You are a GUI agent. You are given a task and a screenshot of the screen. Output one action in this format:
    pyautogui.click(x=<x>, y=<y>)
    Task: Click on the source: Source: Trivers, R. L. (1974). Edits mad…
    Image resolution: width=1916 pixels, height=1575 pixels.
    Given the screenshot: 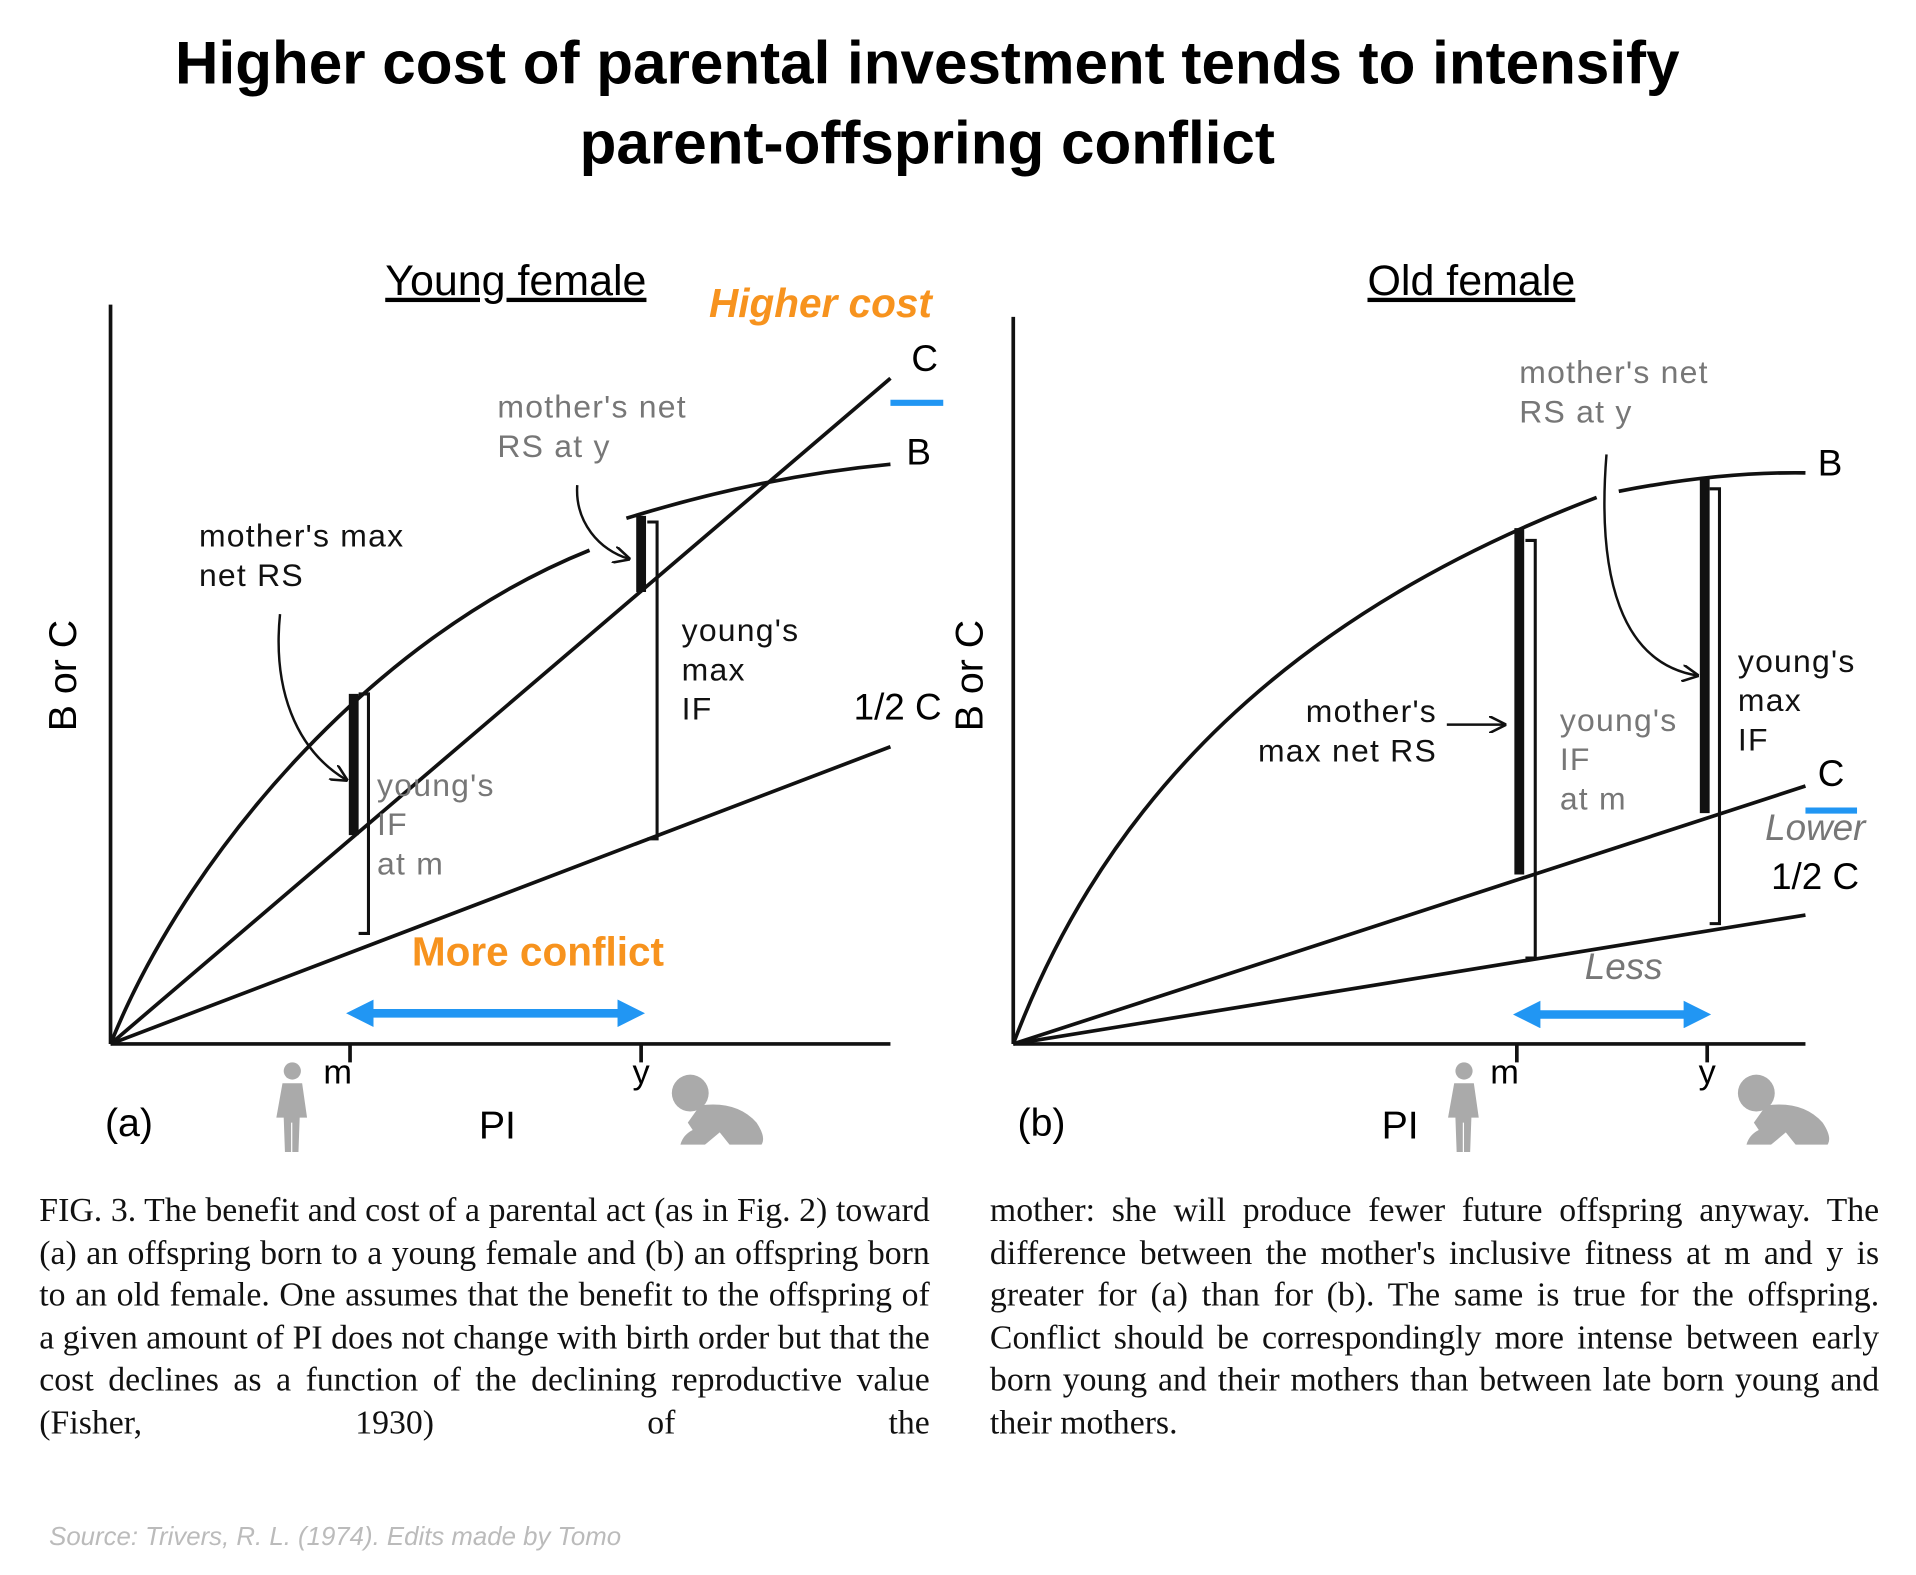 What is the action you would take?
    pyautogui.click(x=335, y=1537)
    